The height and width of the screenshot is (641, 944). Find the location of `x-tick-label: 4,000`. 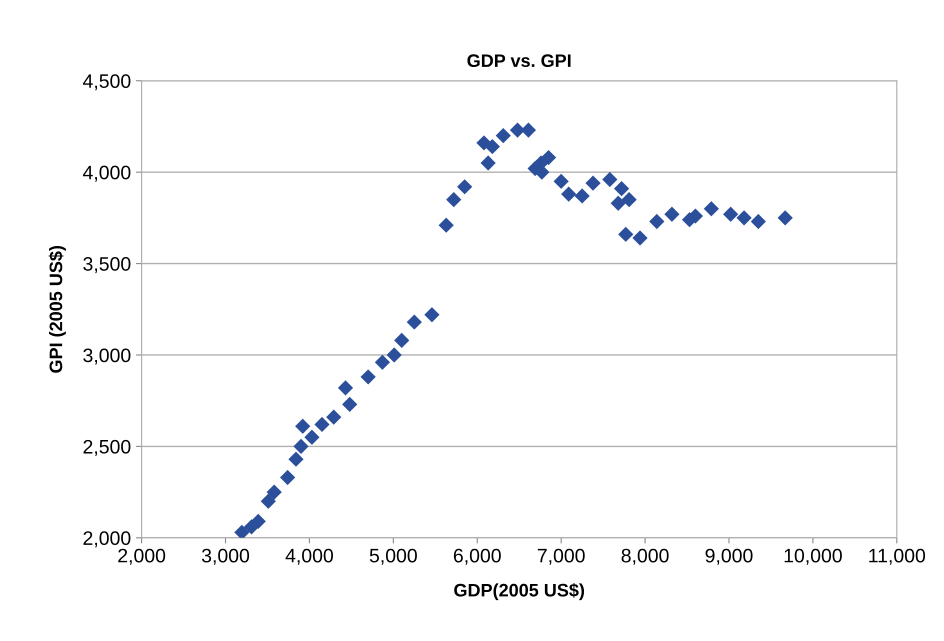

x-tick-label: 4,000 is located at coordinates (309, 556).